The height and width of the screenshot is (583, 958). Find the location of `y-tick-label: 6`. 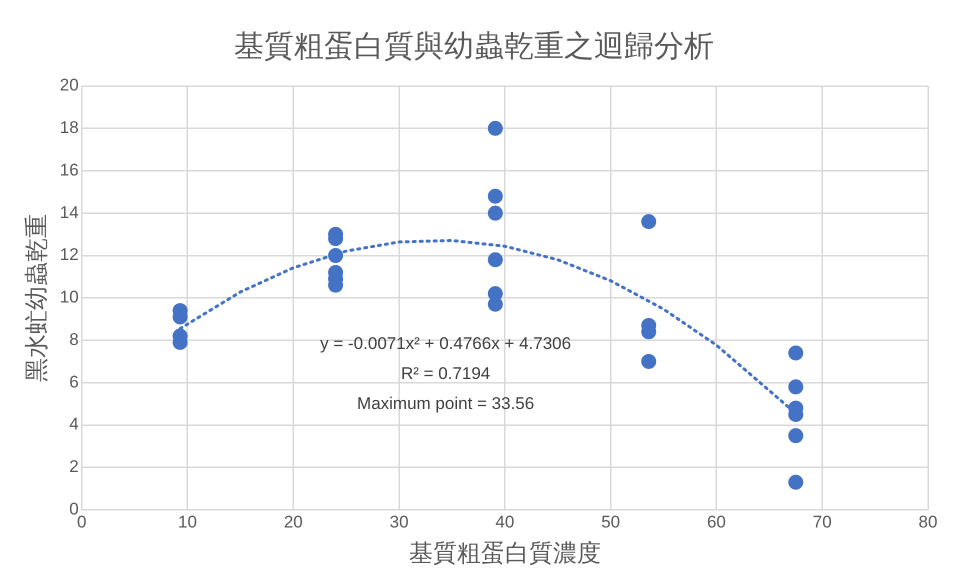

y-tick-label: 6 is located at coordinates (74, 382).